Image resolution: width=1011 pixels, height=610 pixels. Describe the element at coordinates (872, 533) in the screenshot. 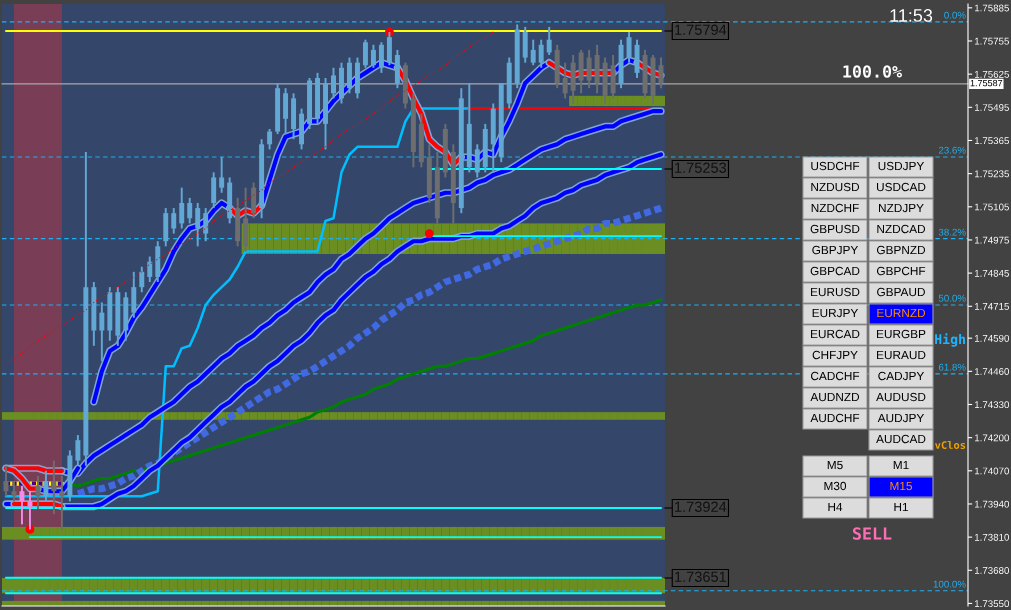

I see `text: SELL` at that location.